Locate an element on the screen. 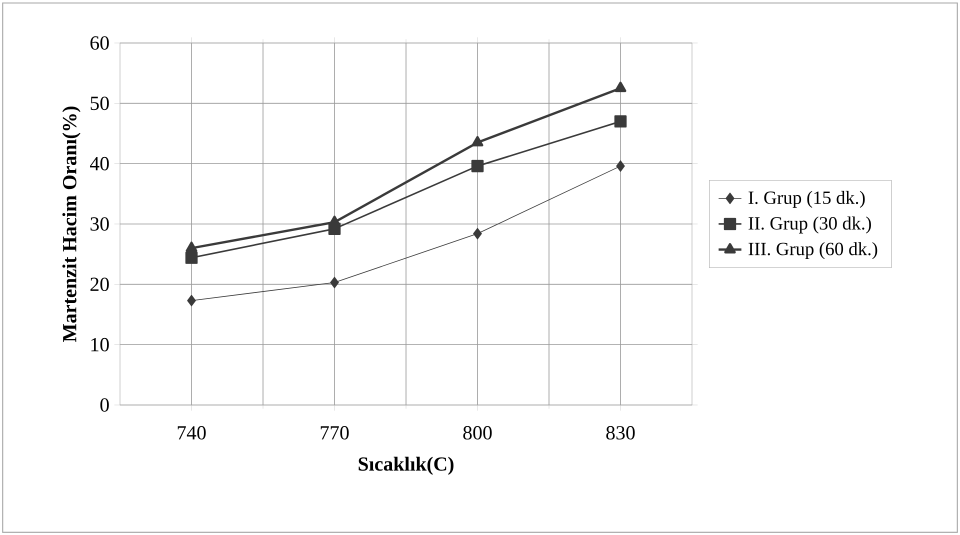 Image resolution: width=960 pixels, height=535 pixels. legend-label: III. Grup (60 dk.) is located at coordinates (813, 251).